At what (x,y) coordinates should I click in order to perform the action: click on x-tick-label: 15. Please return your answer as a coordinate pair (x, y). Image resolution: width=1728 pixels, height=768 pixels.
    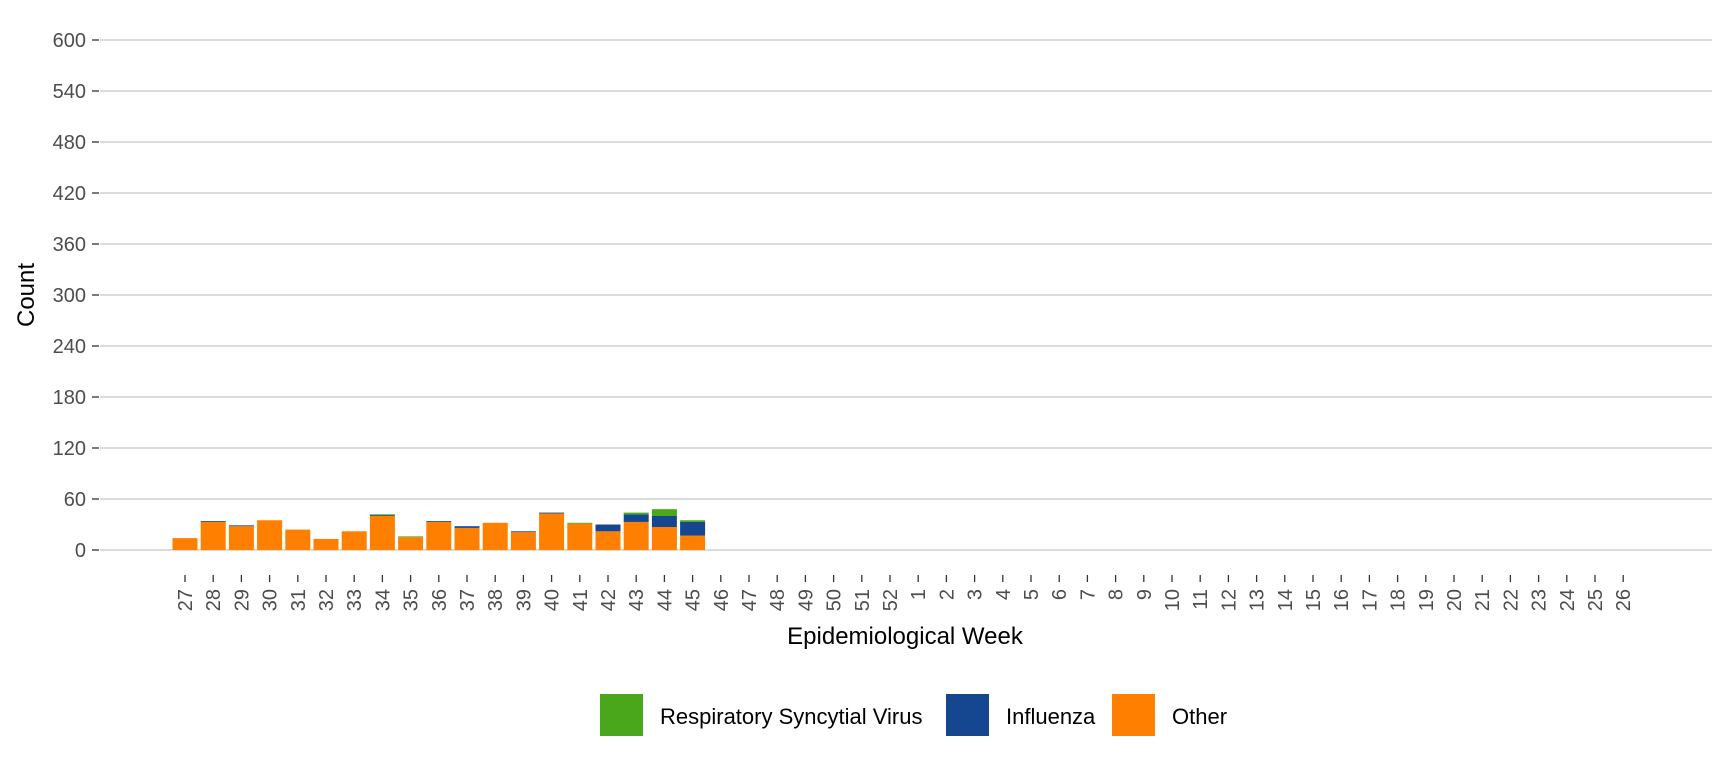
    Looking at the image, I should click on (1314, 600).